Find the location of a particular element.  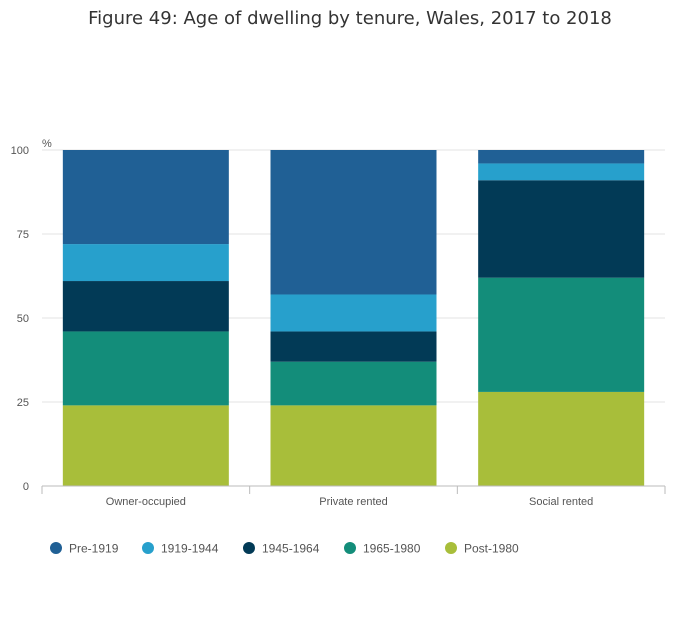

legend-label: 1919-1944 is located at coordinates (190, 549).